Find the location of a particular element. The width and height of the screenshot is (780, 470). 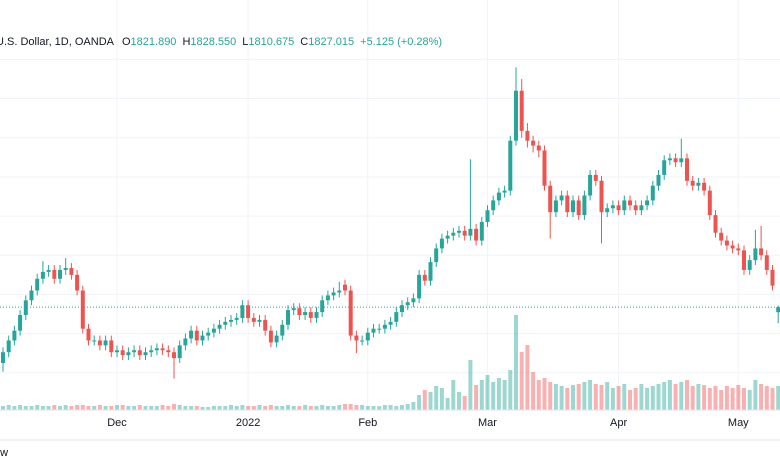

legend-value: 1810.675 is located at coordinates (271, 42).